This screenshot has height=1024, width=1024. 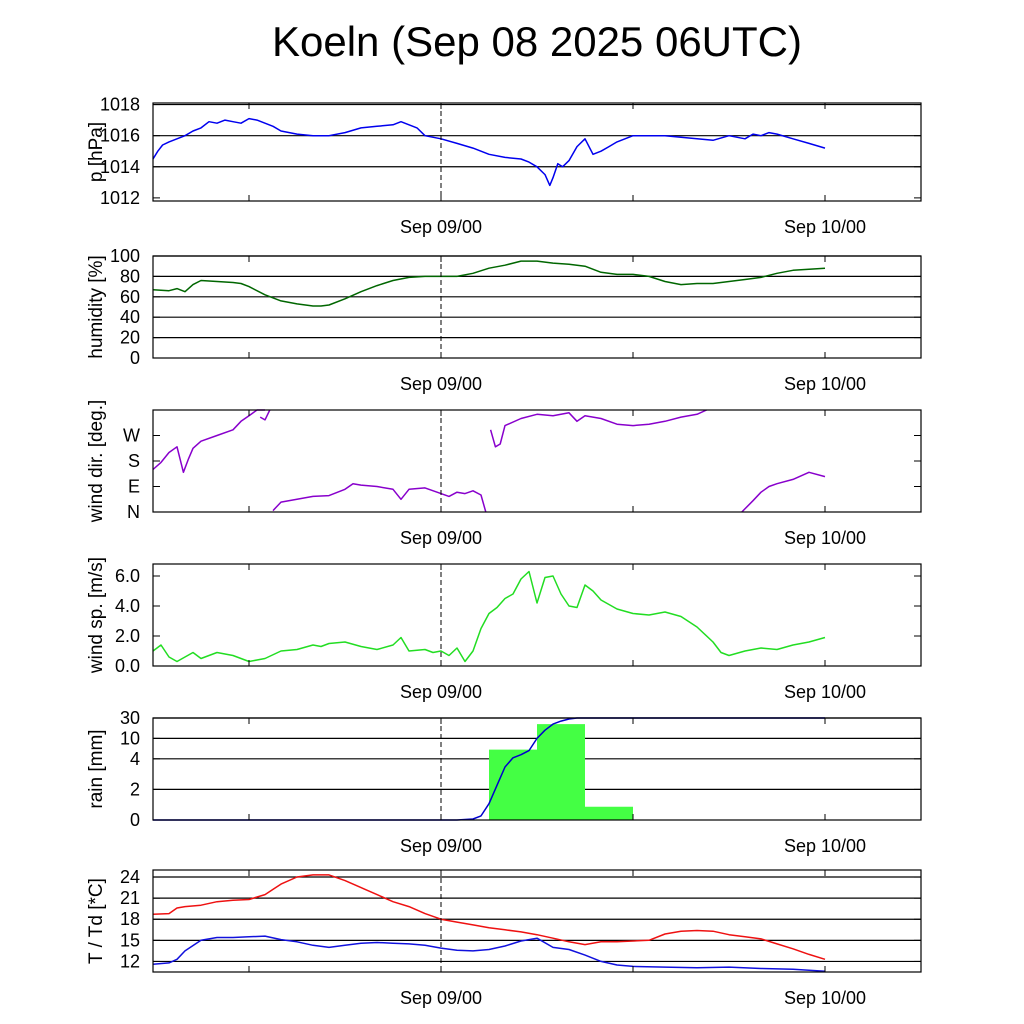 What do you see at coordinates (120, 198) in the screenshot?
I see `pressure-ytick-label: 1012` at bounding box center [120, 198].